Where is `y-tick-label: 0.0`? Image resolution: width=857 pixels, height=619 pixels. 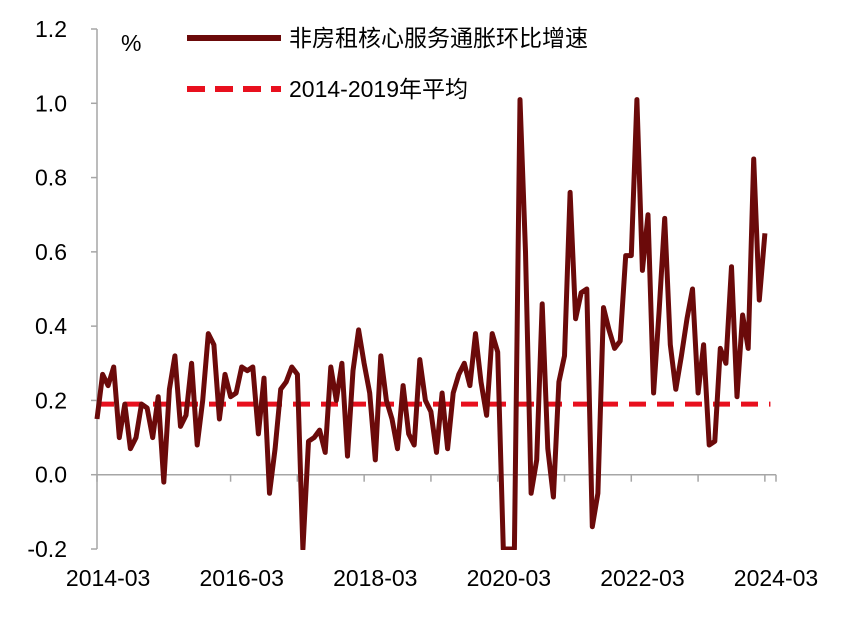 y-tick-label: 0.0 is located at coordinates (51, 475).